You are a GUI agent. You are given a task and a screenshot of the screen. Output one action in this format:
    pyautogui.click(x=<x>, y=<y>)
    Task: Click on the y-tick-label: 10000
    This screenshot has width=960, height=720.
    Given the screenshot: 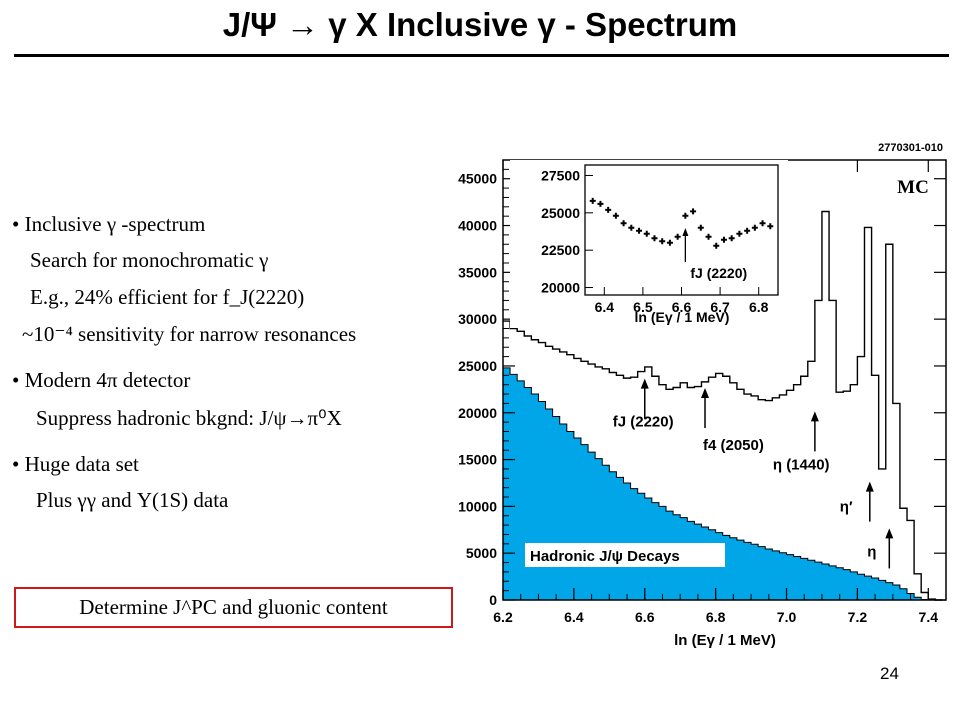 What is the action you would take?
    pyautogui.click(x=477, y=506)
    